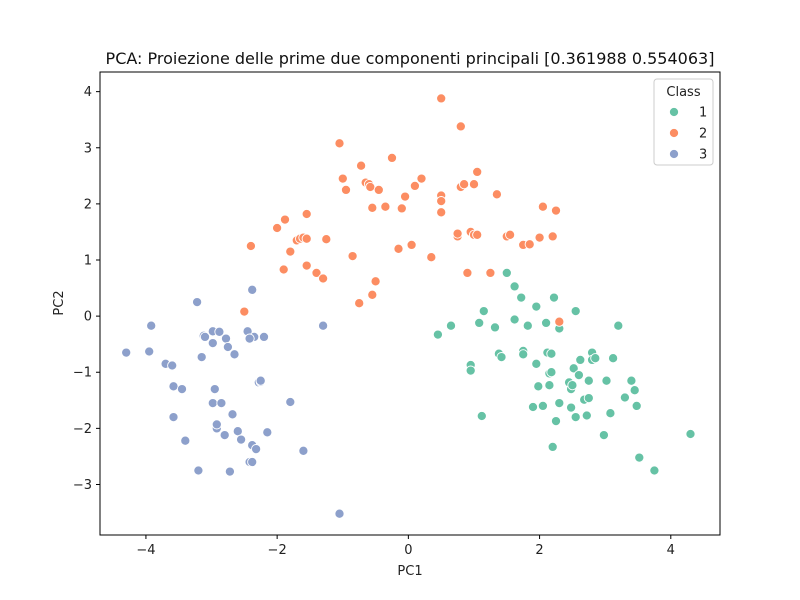  Describe the element at coordinates (88, 148) in the screenshot. I see `y-tick-label: 3` at that location.